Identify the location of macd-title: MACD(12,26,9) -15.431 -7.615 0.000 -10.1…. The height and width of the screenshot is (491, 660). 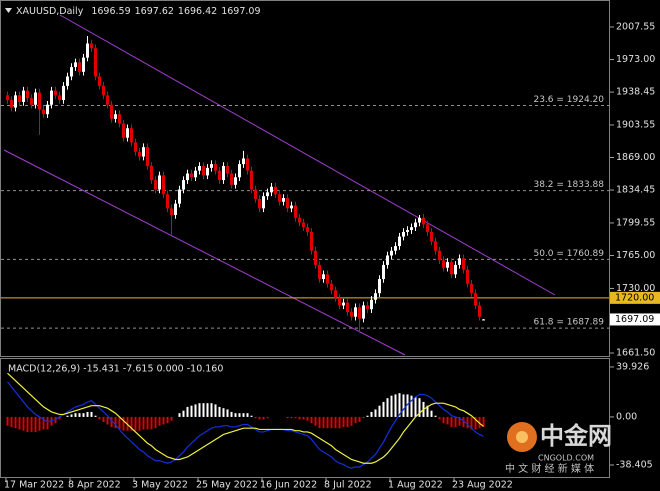
(115, 369).